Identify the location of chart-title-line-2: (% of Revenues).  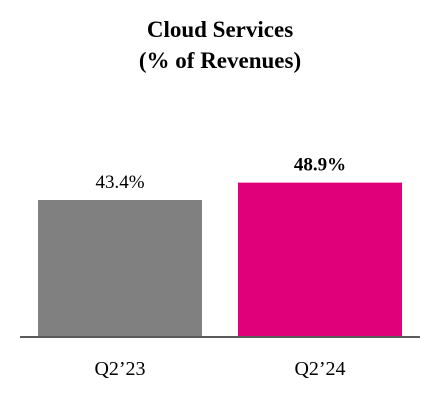
(220, 60).